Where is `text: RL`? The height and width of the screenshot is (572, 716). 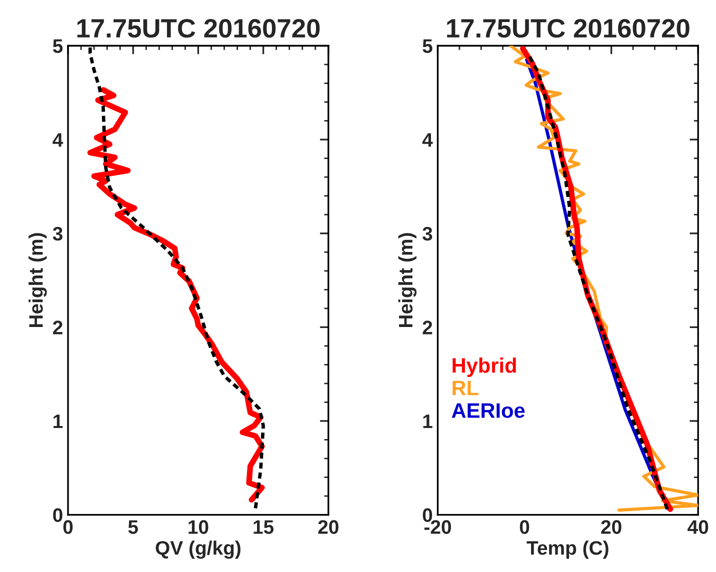
text: RL is located at coordinates (465, 388).